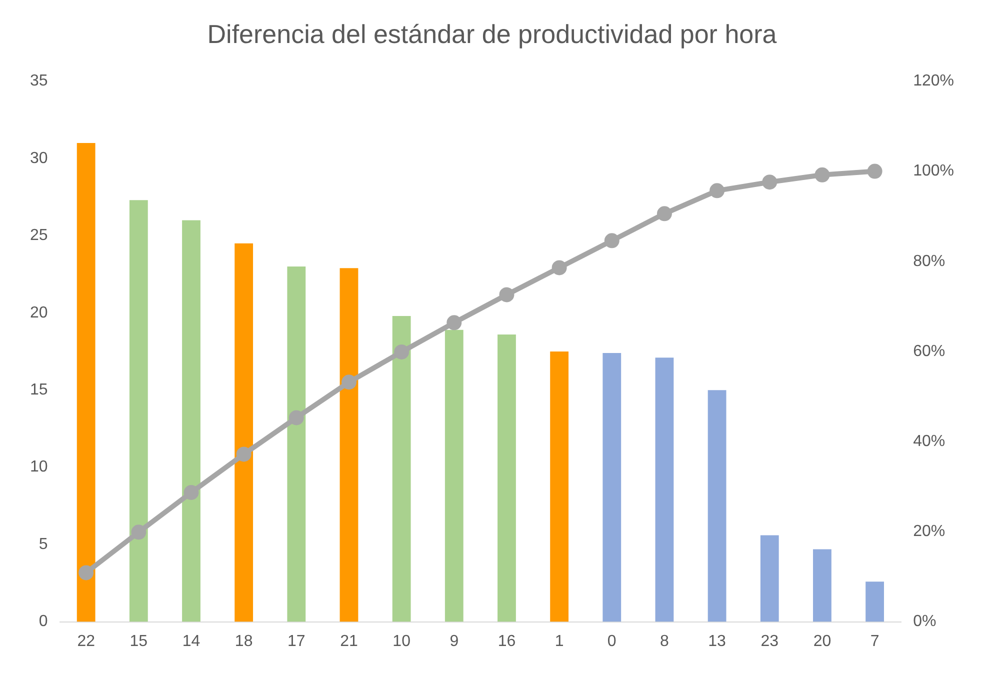 The image size is (982, 681). What do you see at coordinates (39, 390) in the screenshot?
I see `y-tick-label: 15` at bounding box center [39, 390].